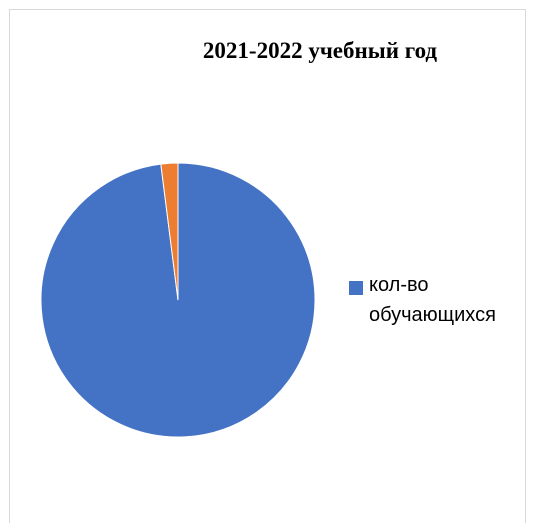  Describe the element at coordinates (356, 288) in the screenshot. I see `legend-swatch` at that location.